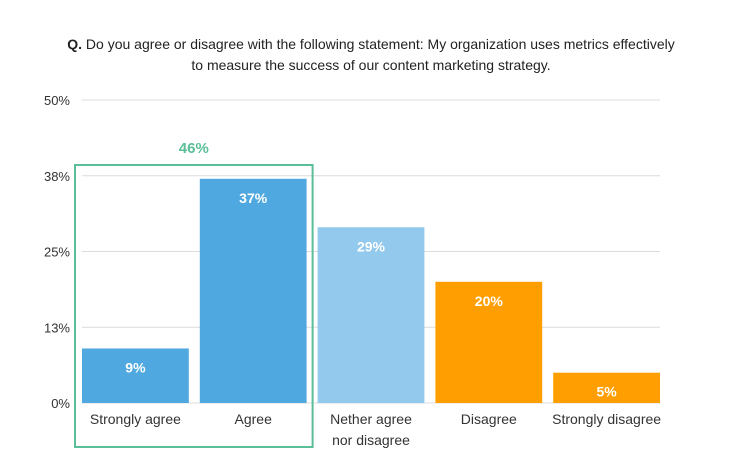  I want to click on y-tick-label: 13%, so click(57, 327).